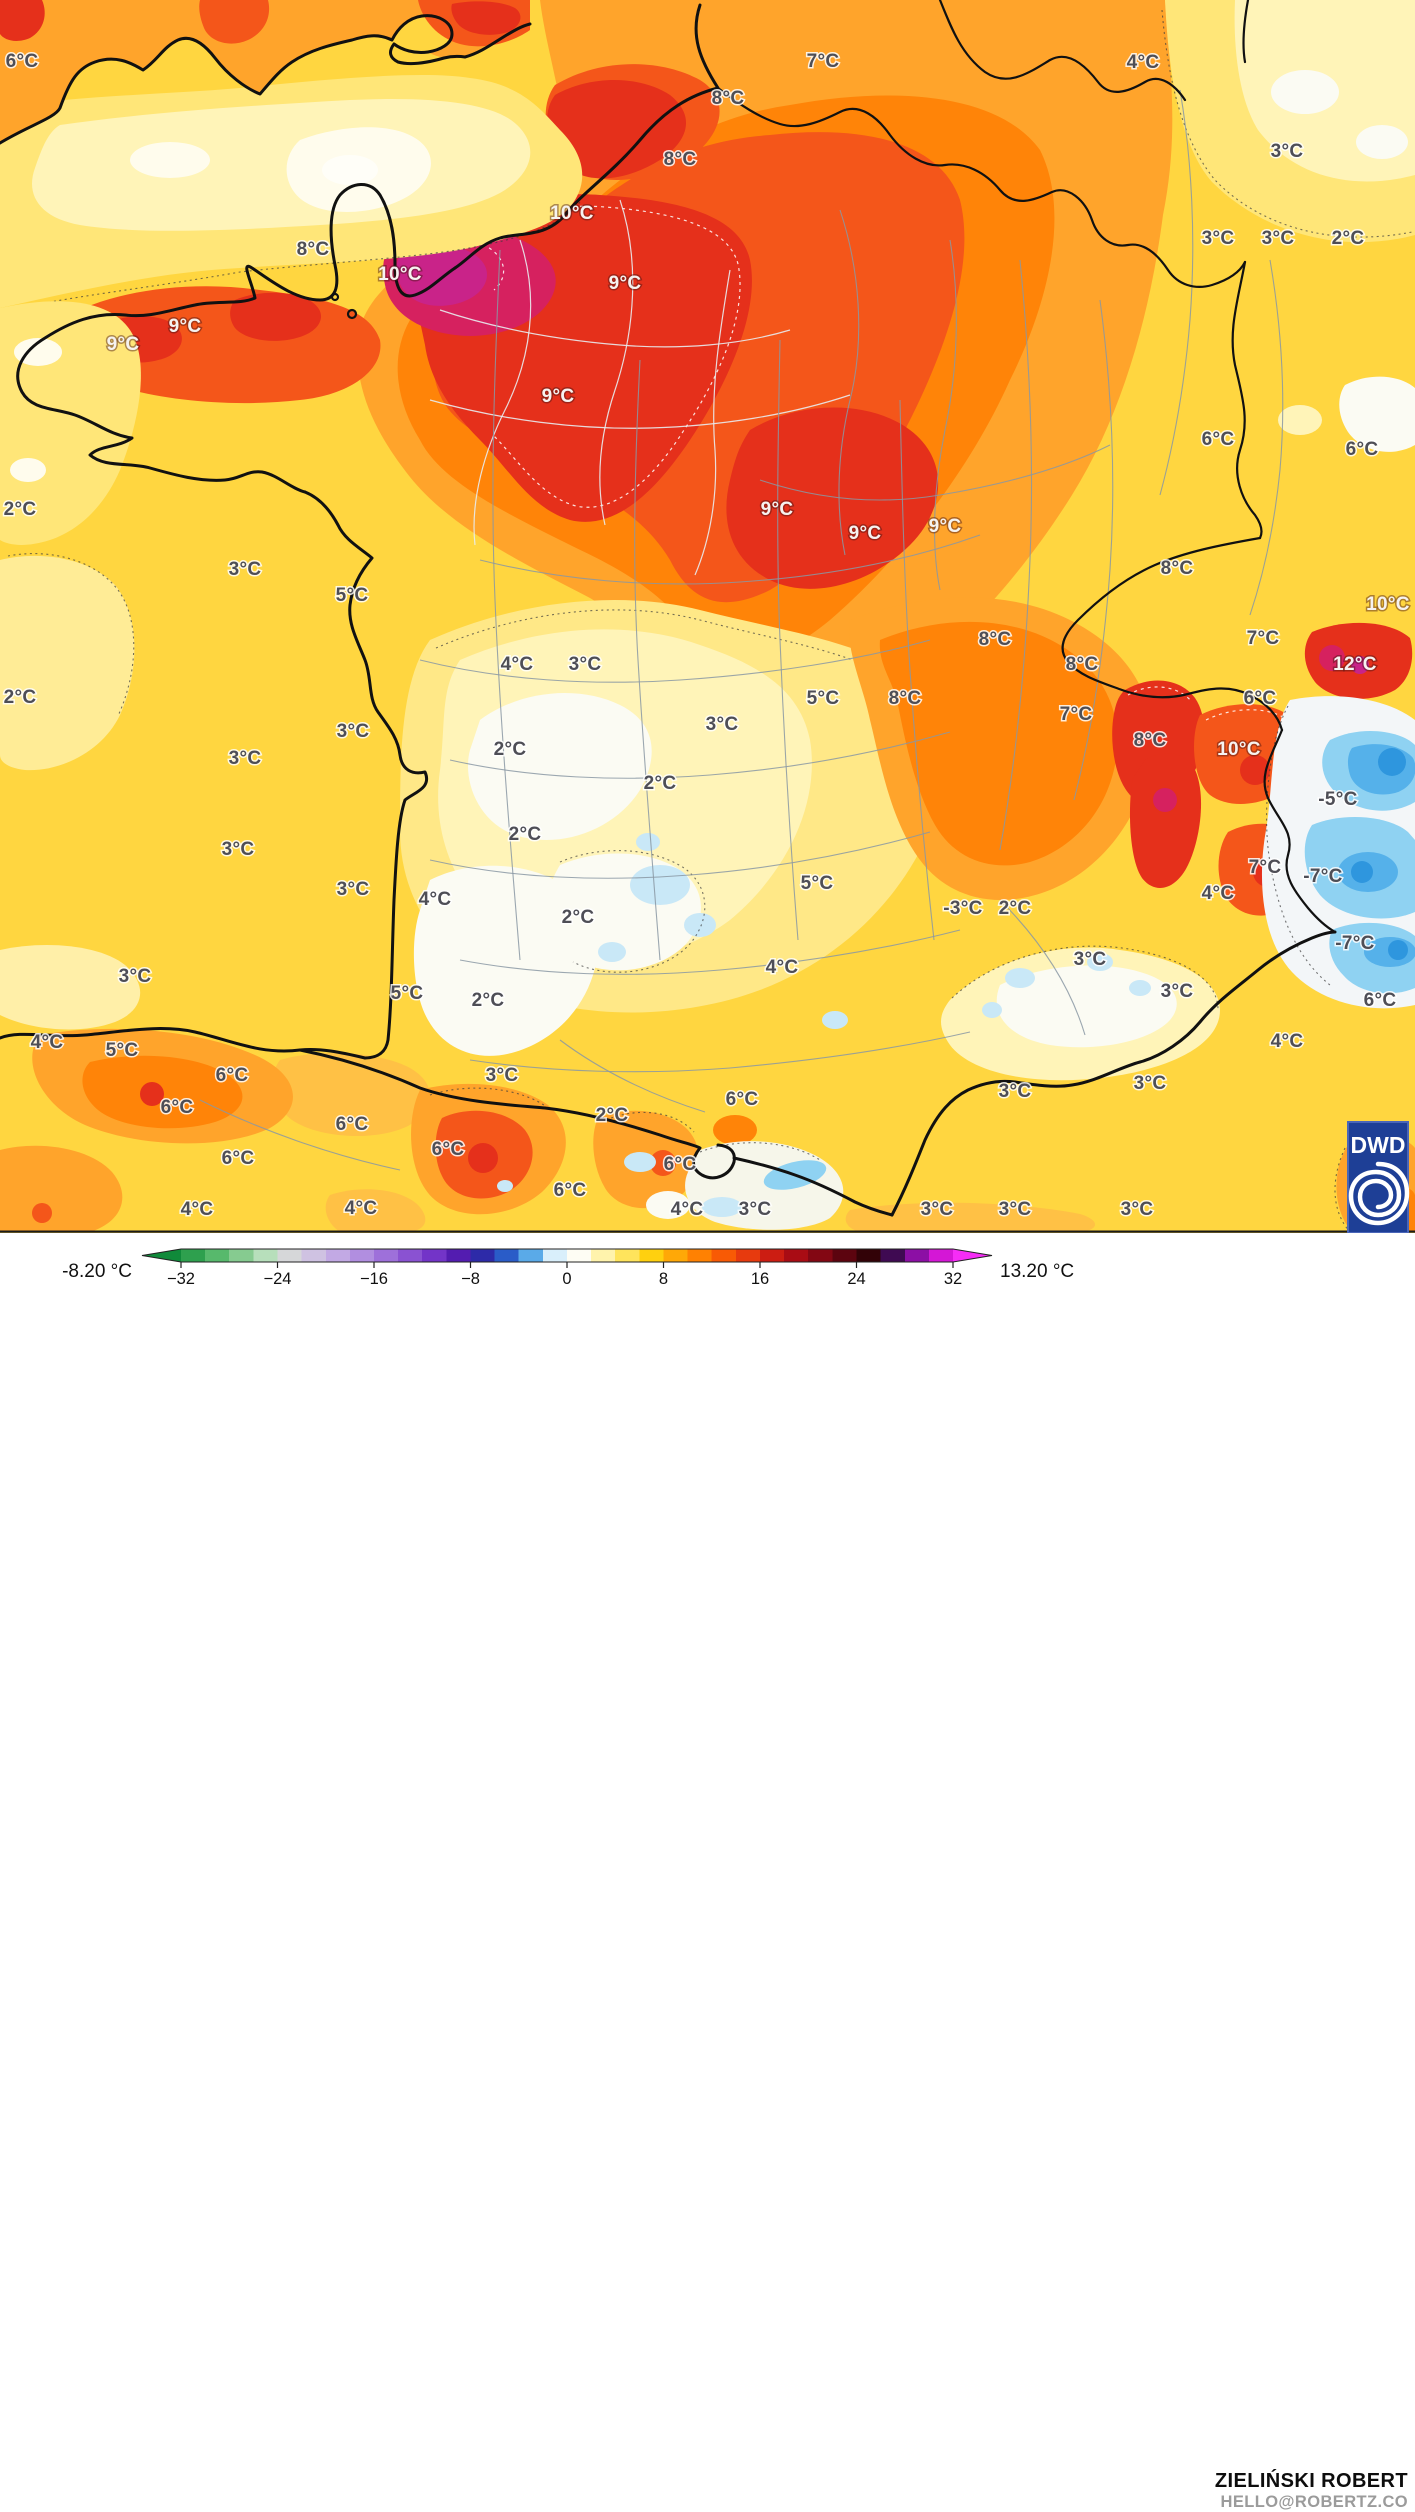 The width and height of the screenshot is (1415, 2512). I want to click on dwd-logo: DWD, so click(1378, 1177).